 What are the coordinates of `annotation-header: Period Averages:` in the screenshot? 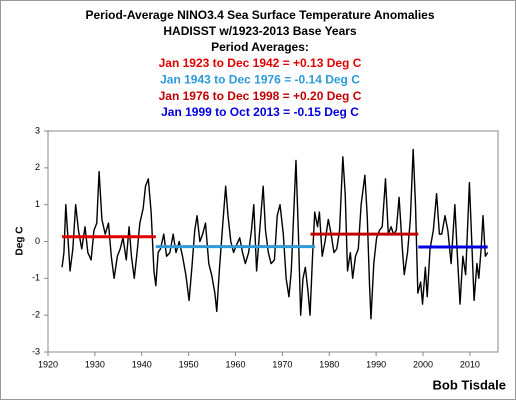 It's located at (260, 47).